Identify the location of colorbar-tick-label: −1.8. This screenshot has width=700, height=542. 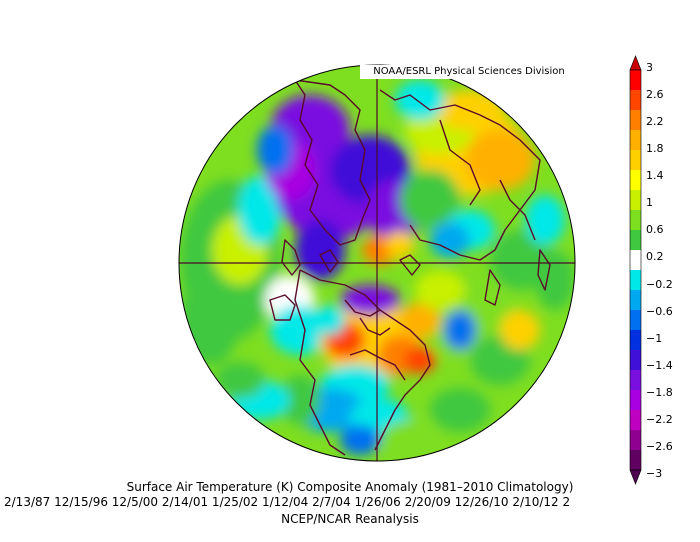
(659, 392).